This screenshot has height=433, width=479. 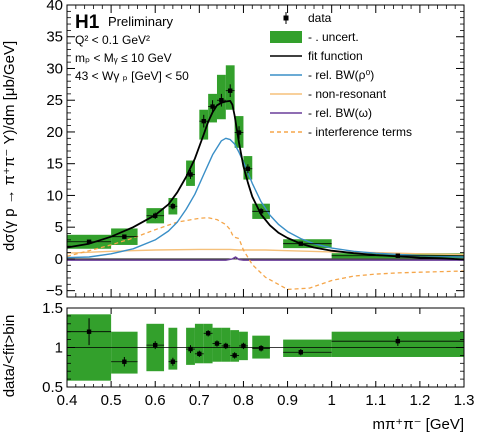 What do you see at coordinates (59, 259) in the screenshot?
I see `y-tick-label: 0` at bounding box center [59, 259].